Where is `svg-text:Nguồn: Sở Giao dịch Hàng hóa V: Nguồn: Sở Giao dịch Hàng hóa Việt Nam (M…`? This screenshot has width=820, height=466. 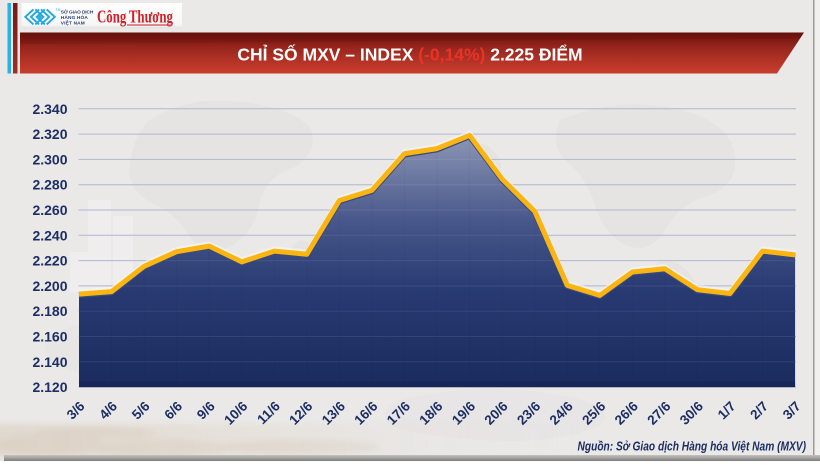 svg-text:Nguồn: Sở Giao dịch Hàng hóa V: Nguồn: Sở Giao dịch Hàng hóa Việt Nam (M… is located at coordinates (692, 446).